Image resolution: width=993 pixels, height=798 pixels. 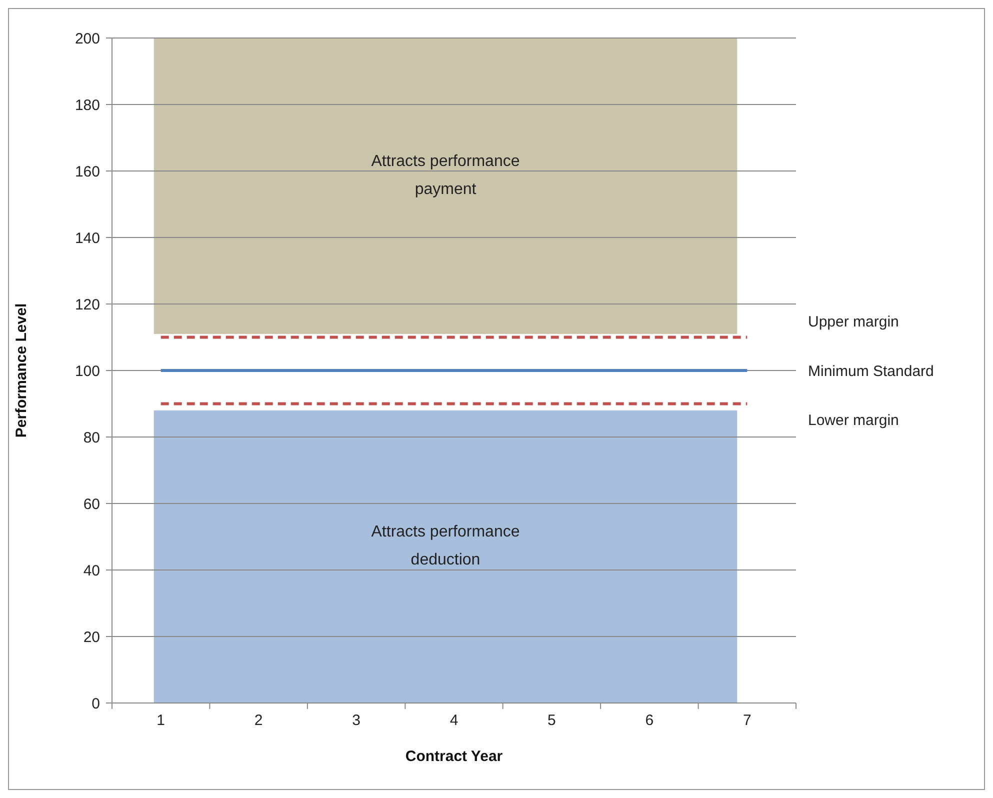 I want to click on band-label: Attracts performance deduction, so click(x=445, y=546).